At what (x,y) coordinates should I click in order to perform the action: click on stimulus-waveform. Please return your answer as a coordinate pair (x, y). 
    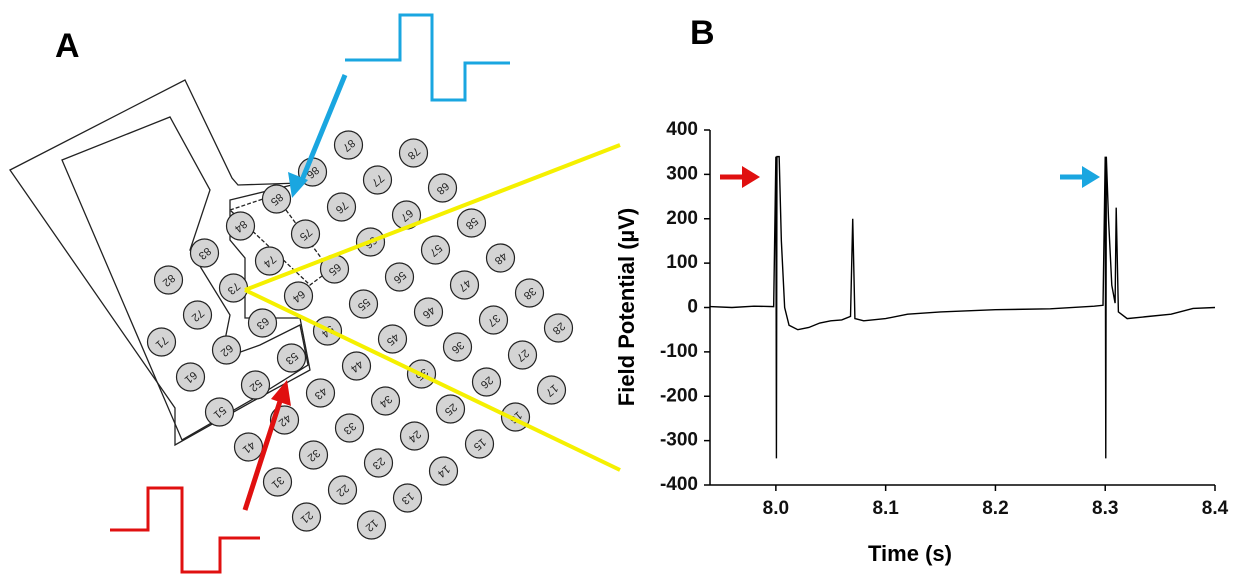
    Looking at the image, I should click on (185, 530).